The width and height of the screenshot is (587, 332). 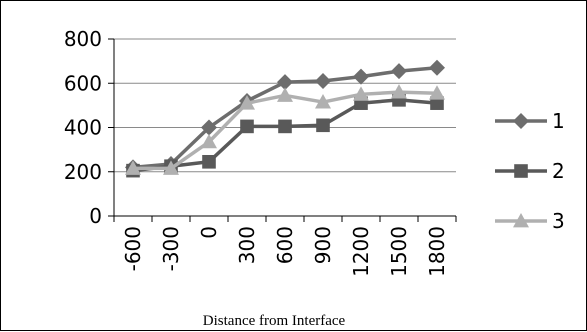 What do you see at coordinates (83, 83) in the screenshot?
I see `y-tick-label: 600` at bounding box center [83, 83].